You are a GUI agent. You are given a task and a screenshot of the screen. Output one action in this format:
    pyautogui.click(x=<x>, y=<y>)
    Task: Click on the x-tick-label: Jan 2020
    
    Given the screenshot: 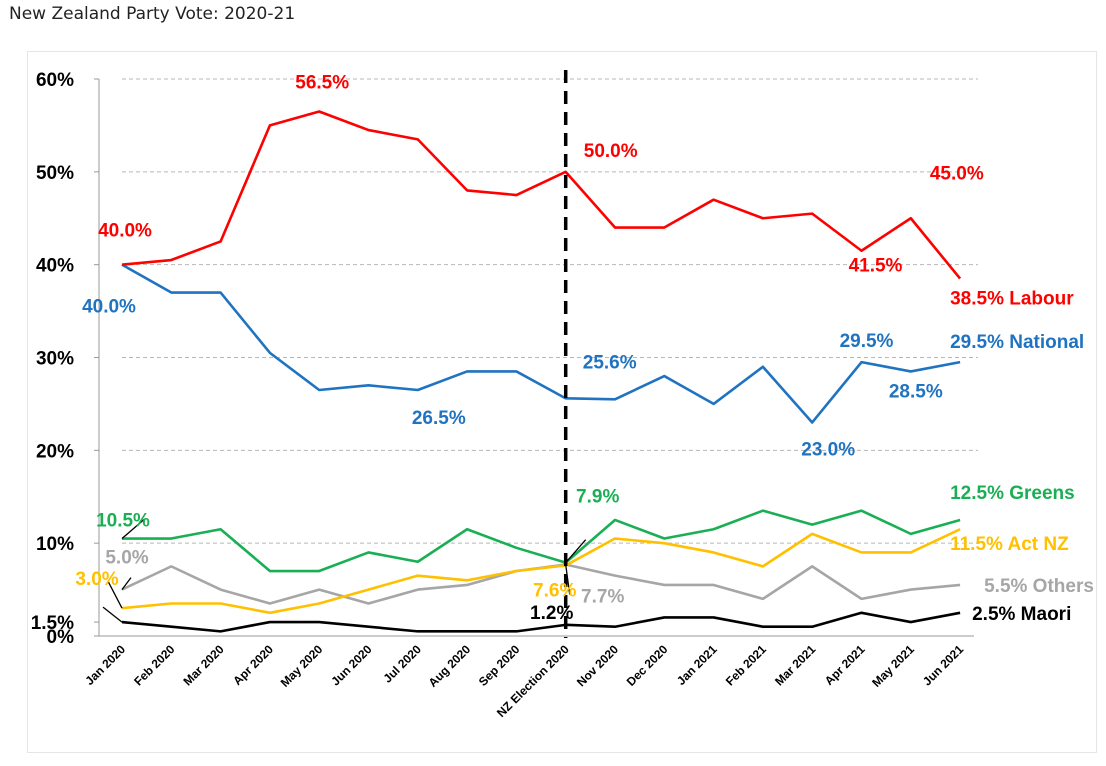 What is the action you would take?
    pyautogui.click(x=105, y=665)
    